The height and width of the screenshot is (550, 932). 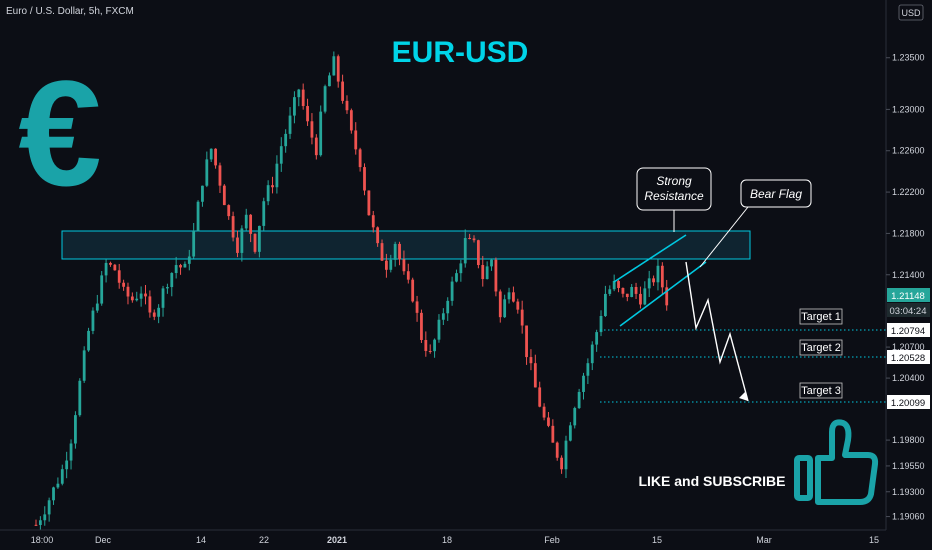 What do you see at coordinates (908, 275) in the screenshot?
I see `price-tick-label: 1.21400` at bounding box center [908, 275].